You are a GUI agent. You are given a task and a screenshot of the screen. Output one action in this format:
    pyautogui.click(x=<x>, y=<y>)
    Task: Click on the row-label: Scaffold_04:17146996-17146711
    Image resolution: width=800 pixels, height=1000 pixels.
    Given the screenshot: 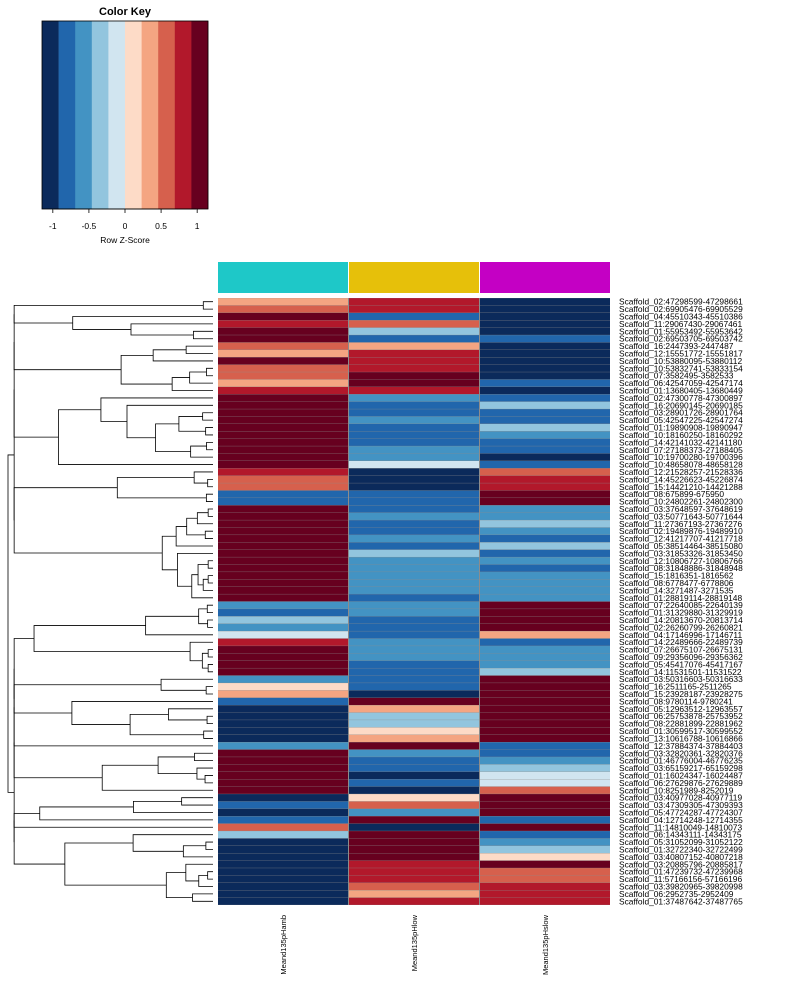 What is the action you would take?
    pyautogui.click(x=680, y=635)
    